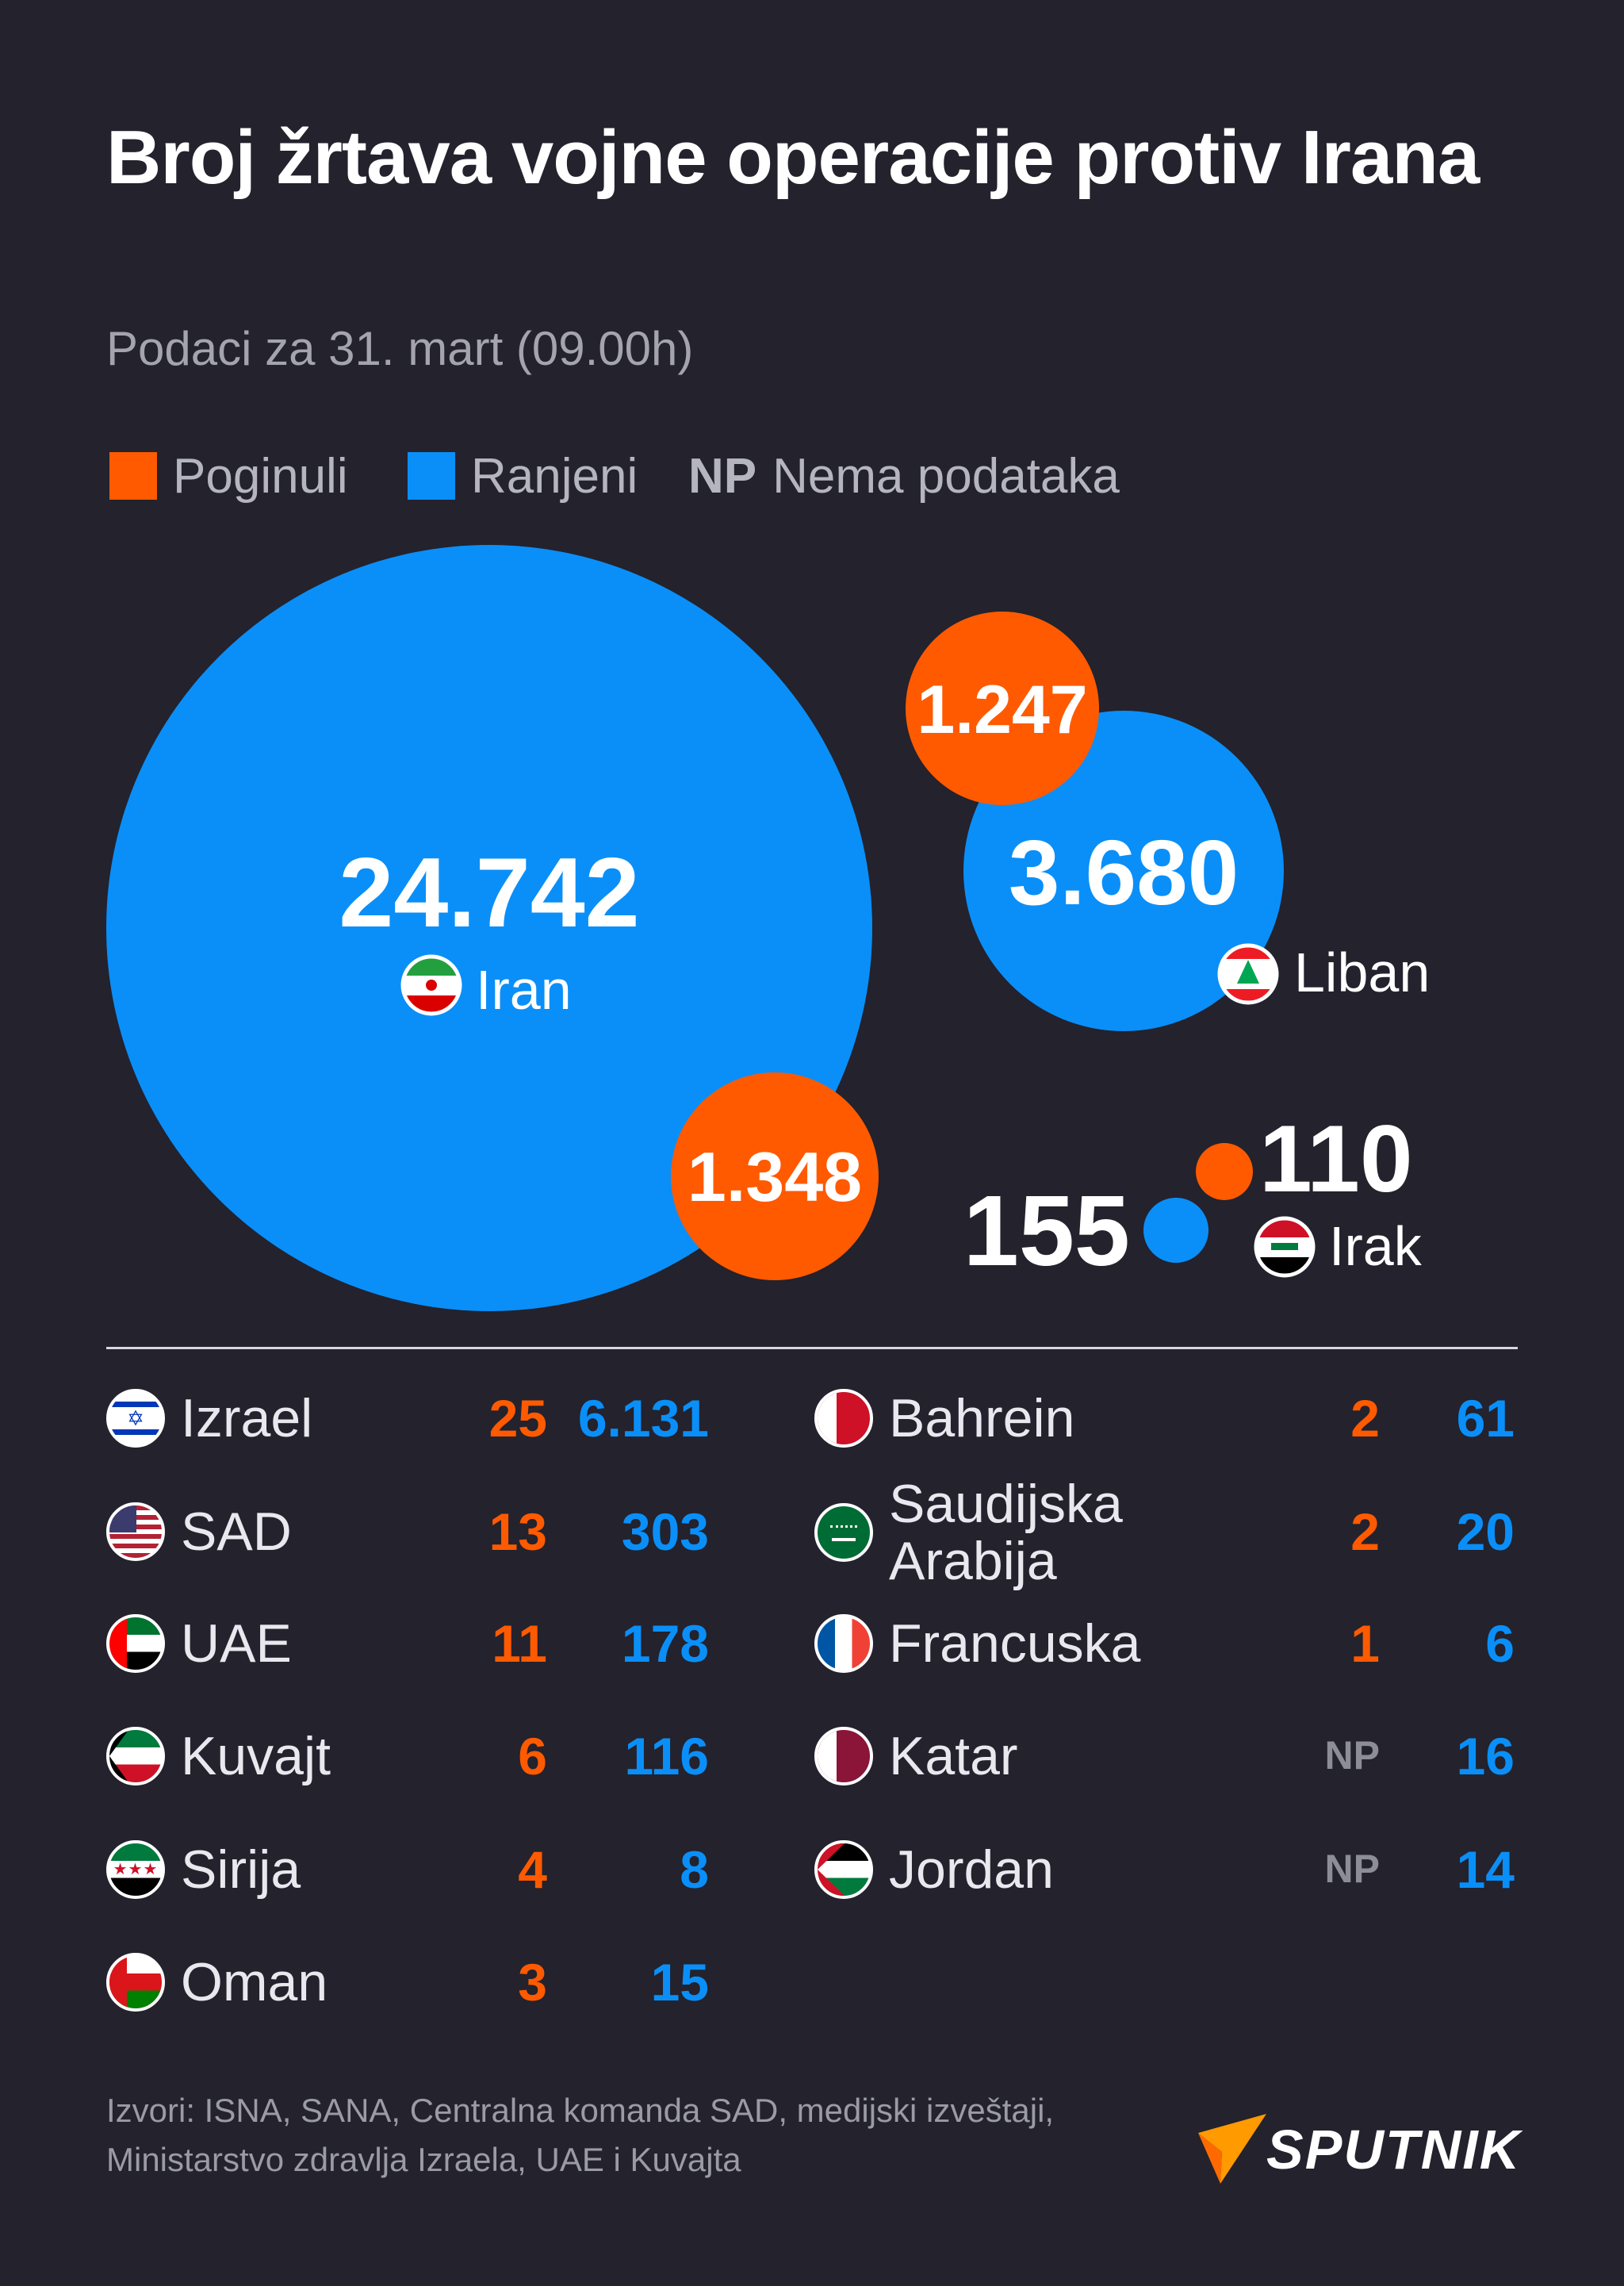 The width and height of the screenshot is (1624, 2286). I want to click on flag-bahrein-icon, so click(843, 1418).